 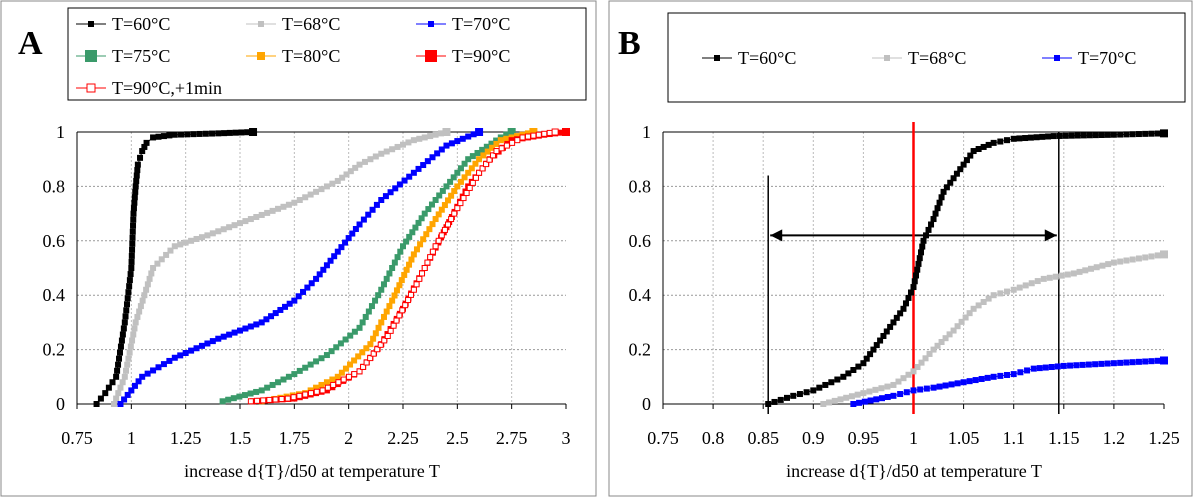 What do you see at coordinates (311, 24) in the screenshot?
I see `legend-label: T=68°C` at bounding box center [311, 24].